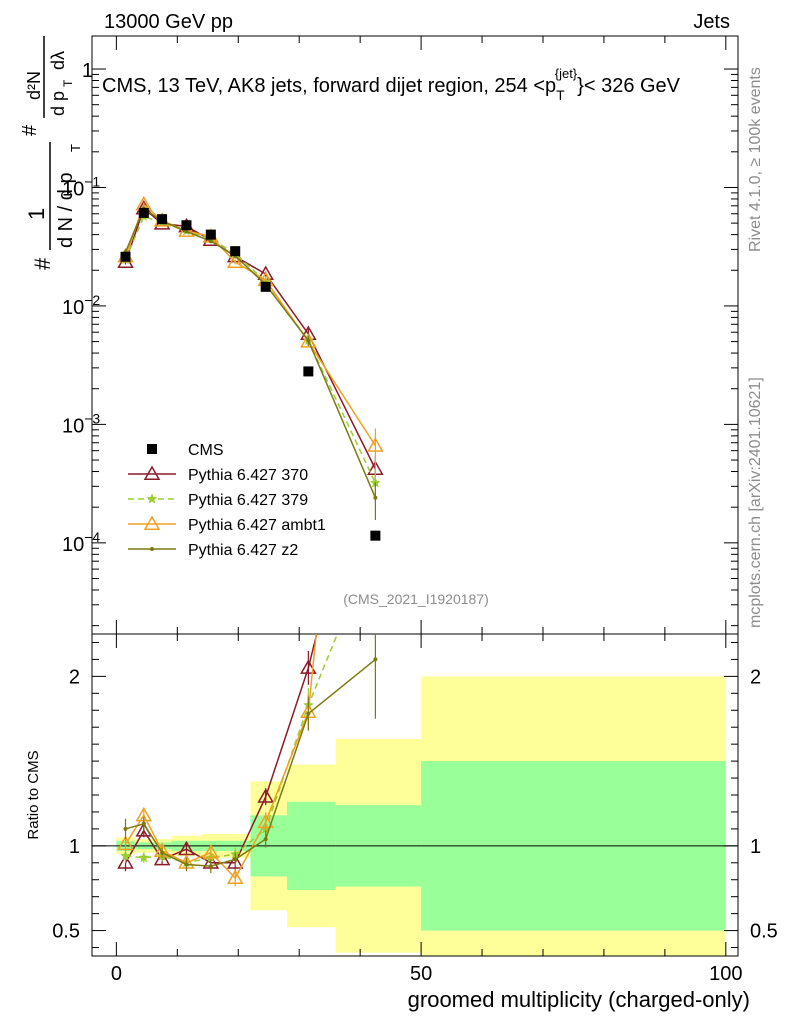 The width and height of the screenshot is (786, 1024). Describe the element at coordinates (248, 500) in the screenshot. I see `legend-label-2: Pythia 6.427 379` at that location.